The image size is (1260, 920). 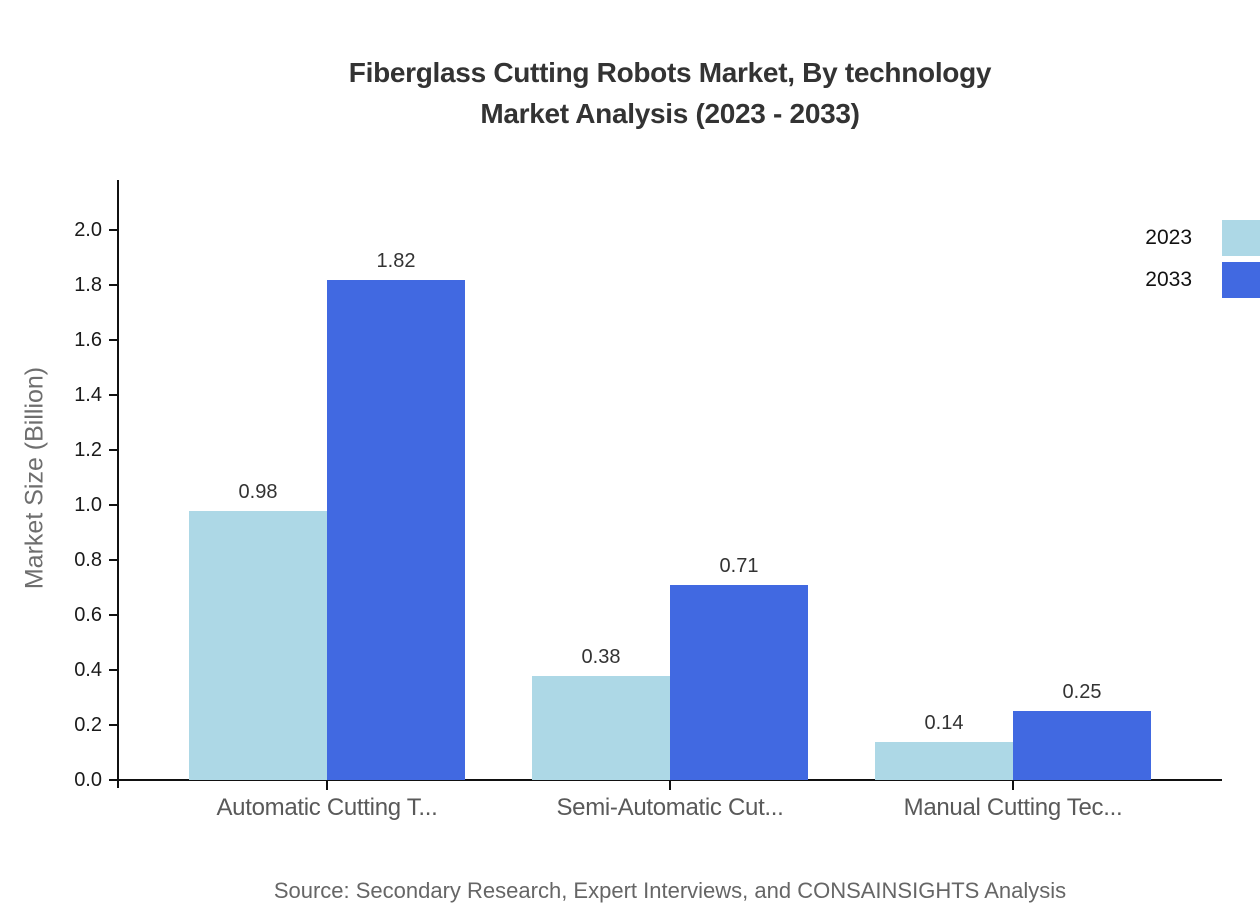 I want to click on chart-title-line2: Market Analysis (2023 - 2033), so click(x=670, y=113).